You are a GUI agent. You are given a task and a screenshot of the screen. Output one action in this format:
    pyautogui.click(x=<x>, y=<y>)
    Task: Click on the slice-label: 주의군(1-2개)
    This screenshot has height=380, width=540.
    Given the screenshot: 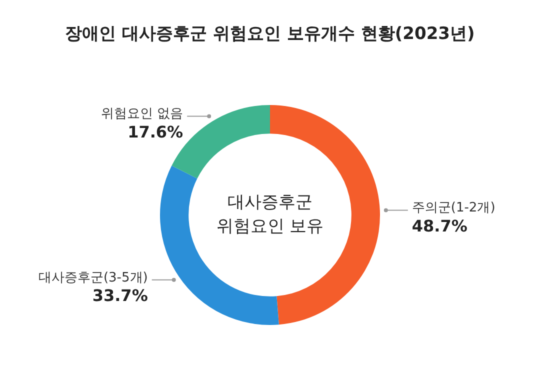 What is the action you would take?
    pyautogui.click(x=454, y=208)
    